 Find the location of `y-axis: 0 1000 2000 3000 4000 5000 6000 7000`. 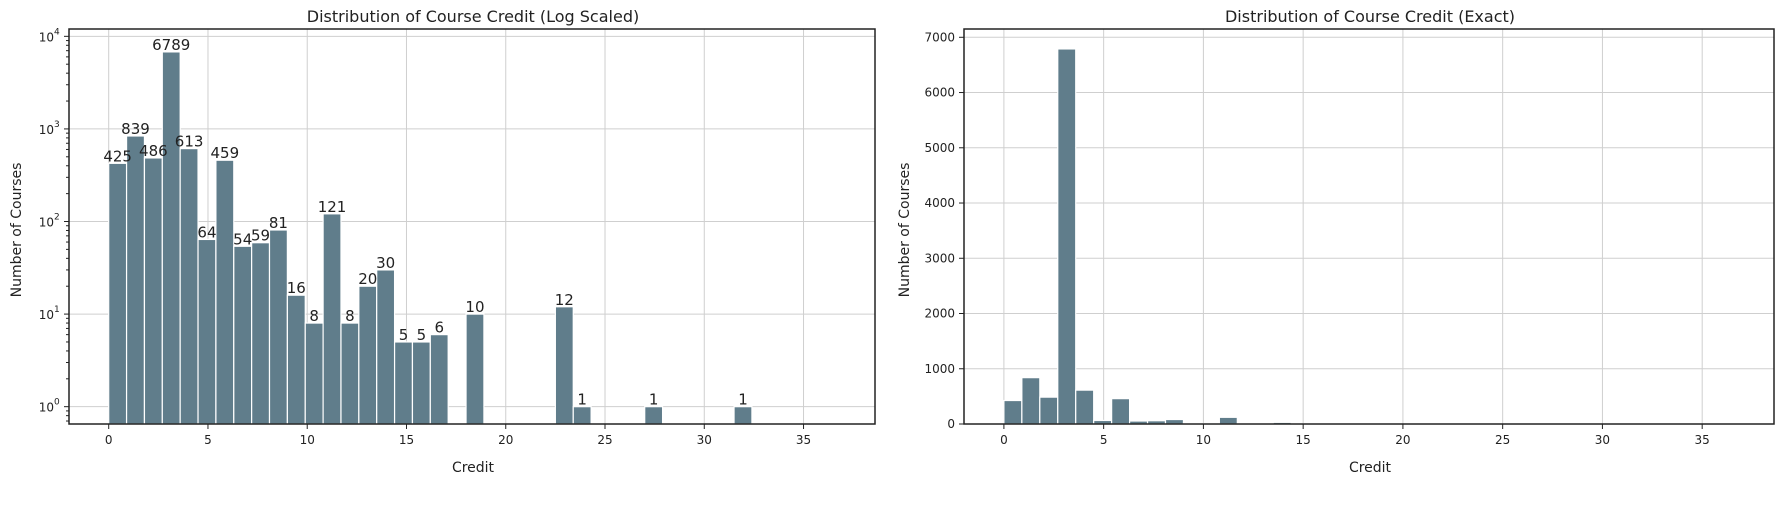

y-axis: 0 1000 2000 3000 4000 5000 6000 7000 is located at coordinates (944, 230).